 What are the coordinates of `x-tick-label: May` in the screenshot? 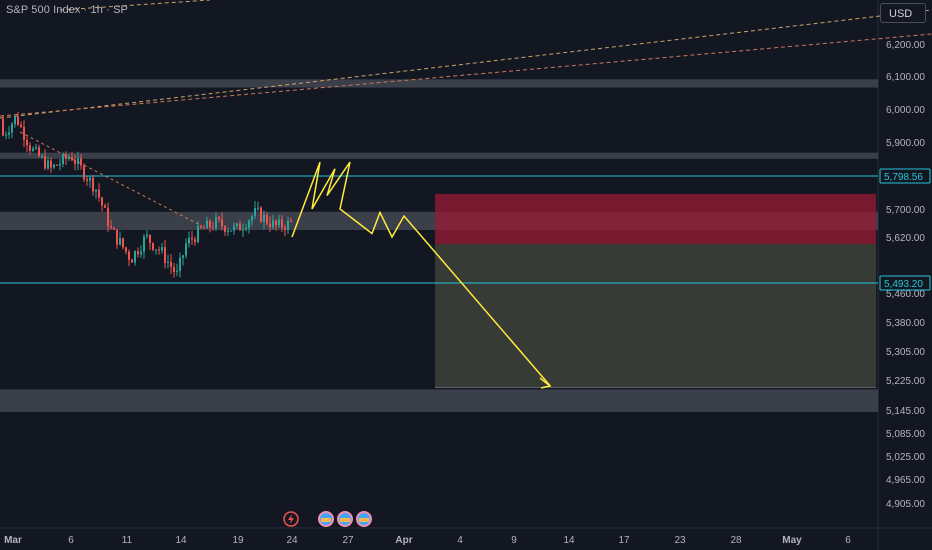 It's located at (792, 540).